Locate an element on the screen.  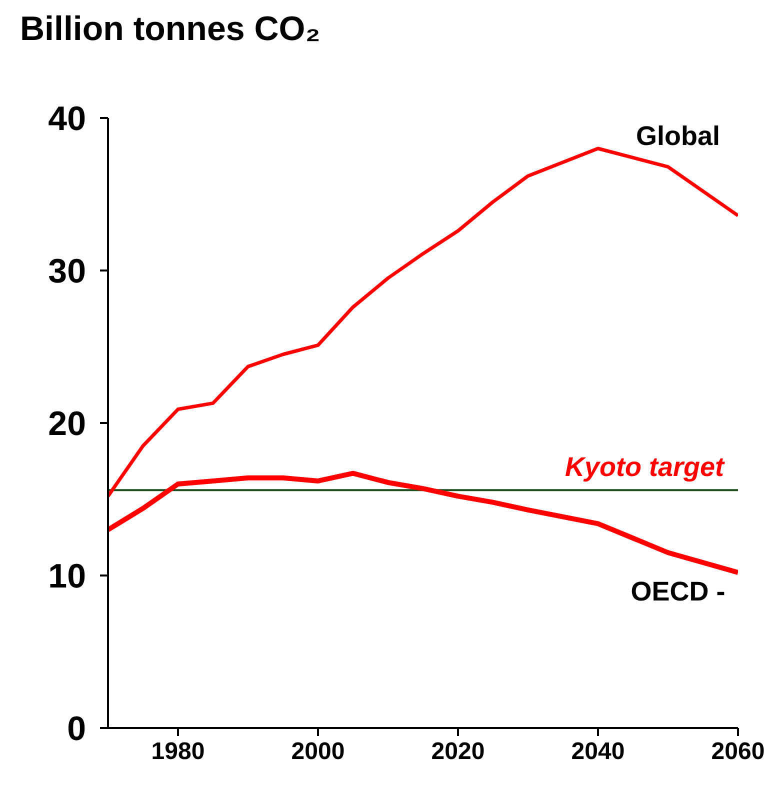
y-tick-label: 10 is located at coordinates (67, 577).